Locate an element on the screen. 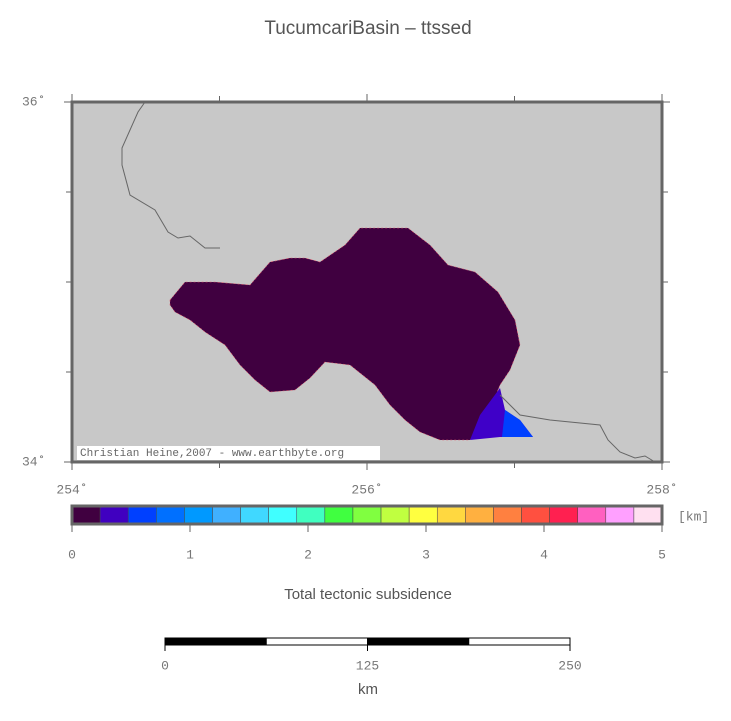 Image resolution: width=731 pixels, height=721 pixels. colorbar-frame is located at coordinates (367, 515).